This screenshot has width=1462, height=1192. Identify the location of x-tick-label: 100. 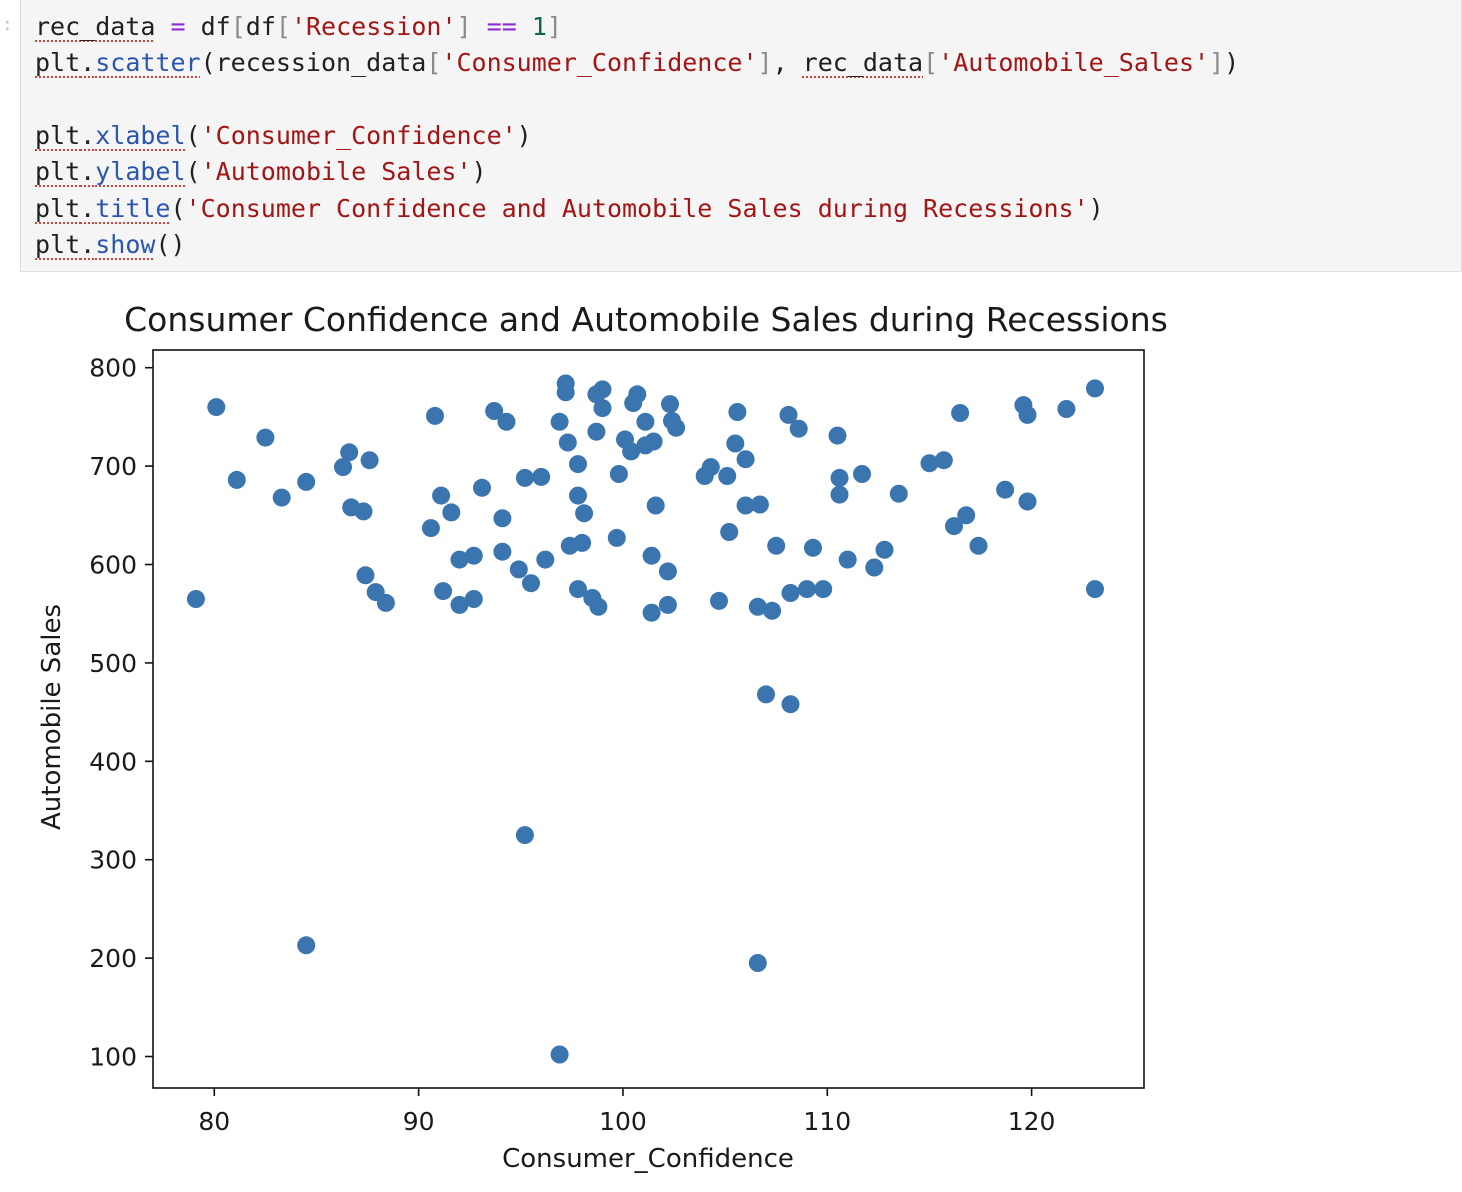
(623, 1121).